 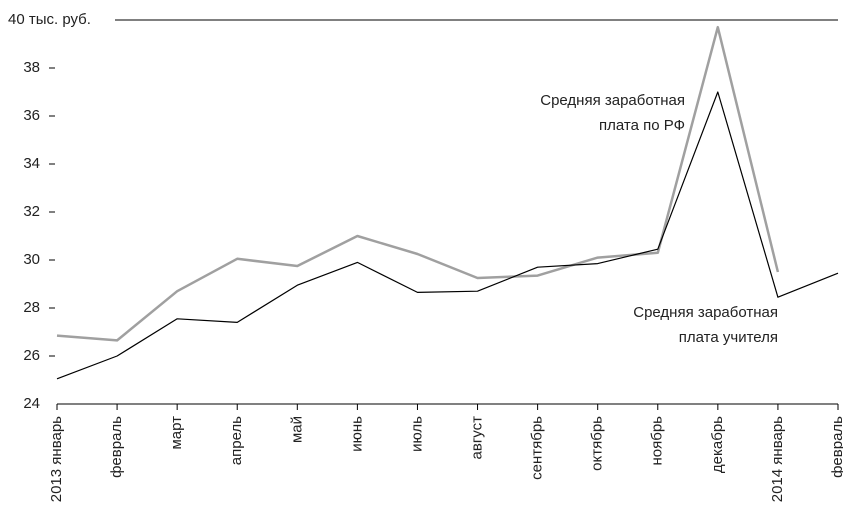 I want to click on x-tick-label: март, so click(x=176, y=433).